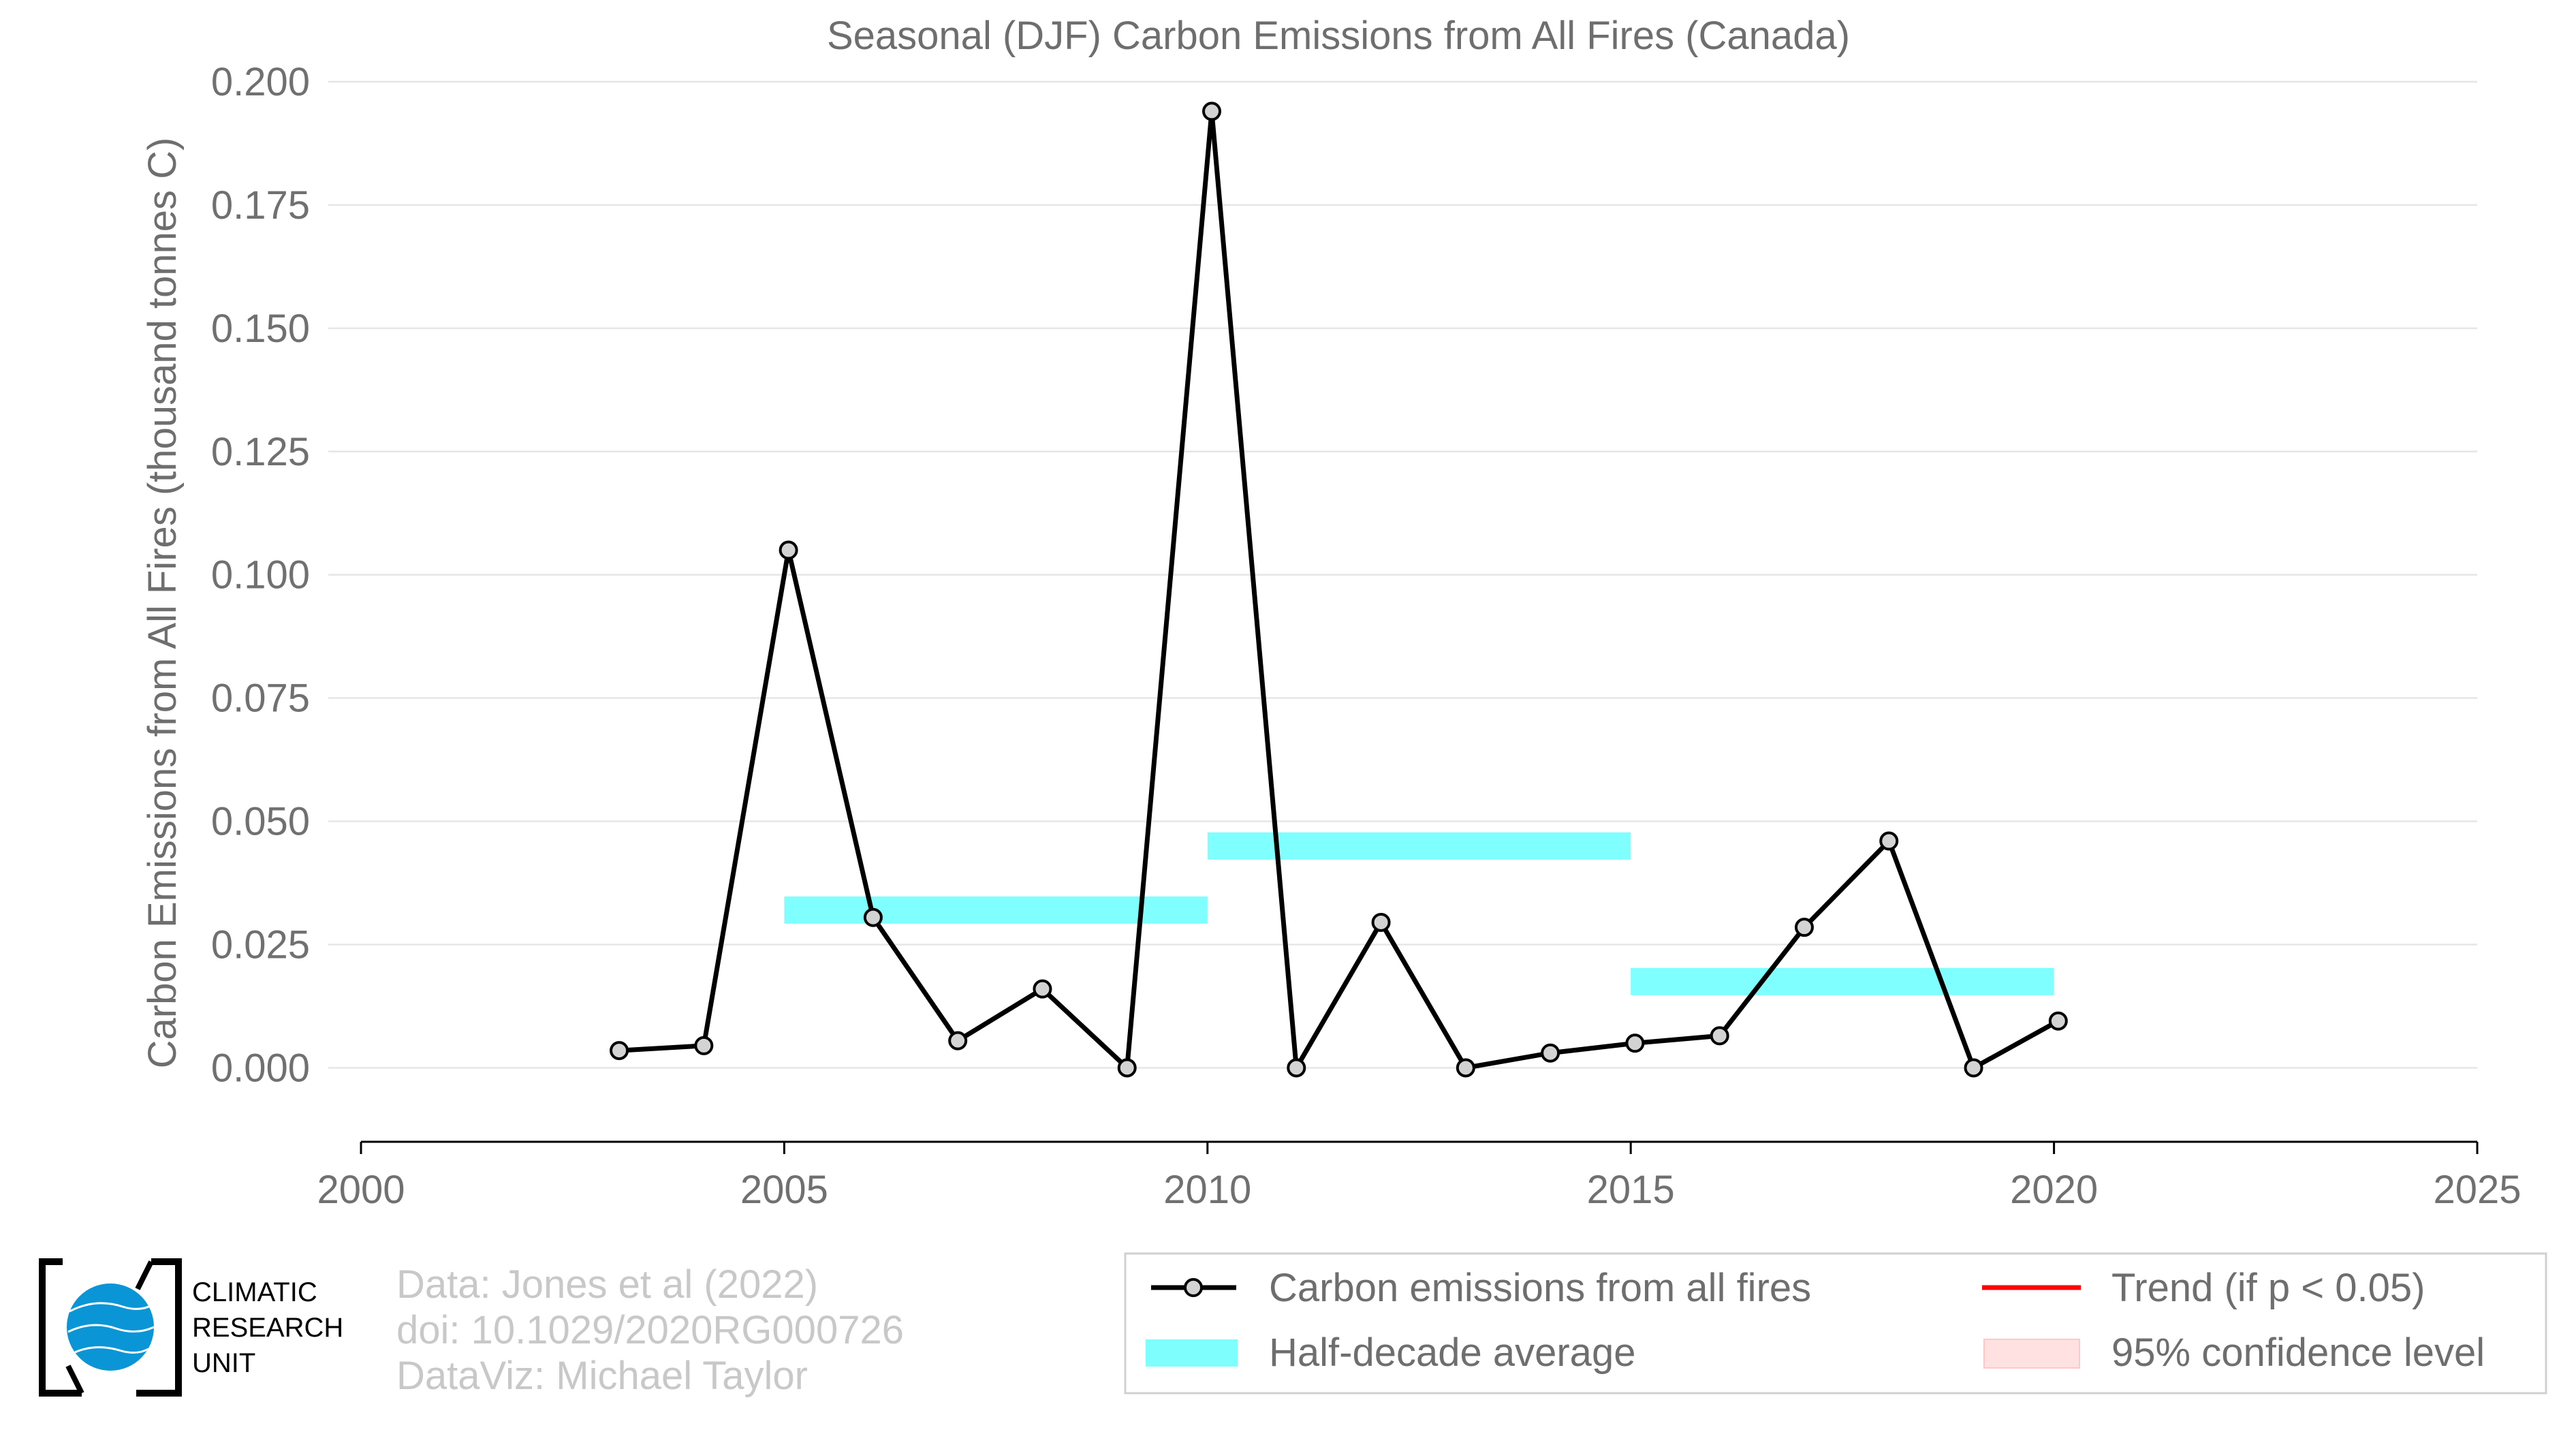 The height and width of the screenshot is (1432, 2576). What do you see at coordinates (1635, 1043) in the screenshot?
I see `data-point-2015` at bounding box center [1635, 1043].